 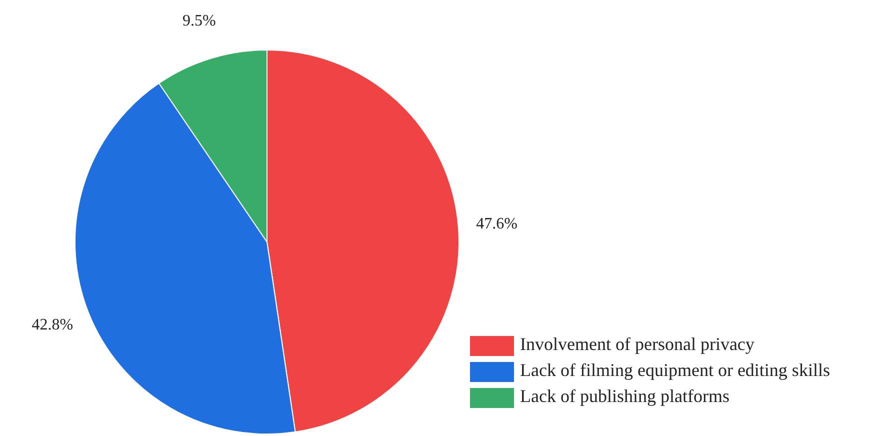 What do you see at coordinates (637, 344) in the screenshot?
I see `legend-label: Involvement of personal privacy` at bounding box center [637, 344].